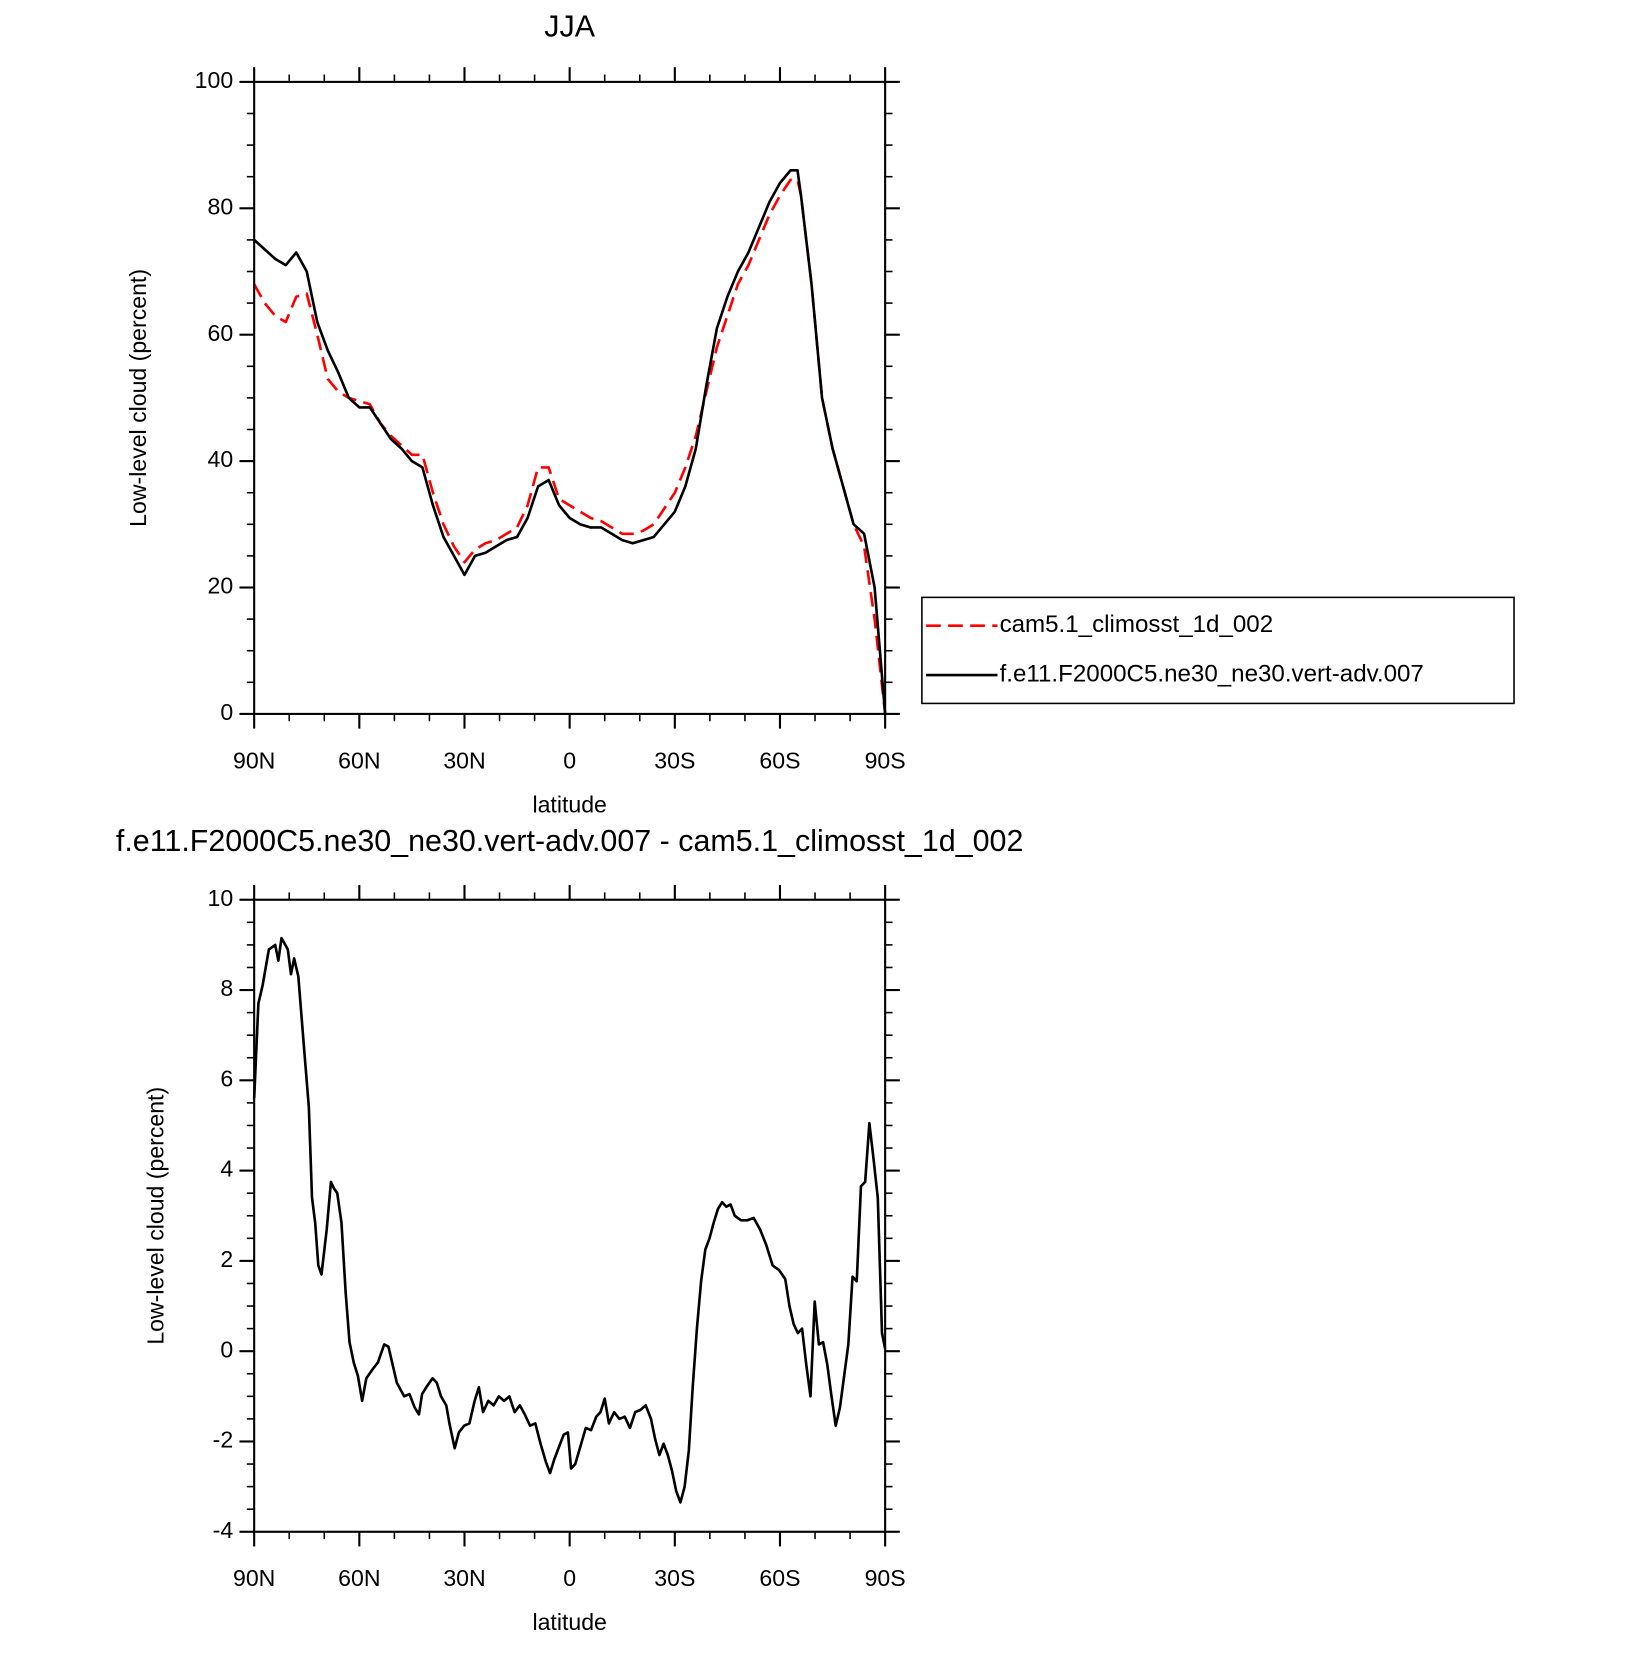  What do you see at coordinates (223, 1440) in the screenshot?
I see `y-tick-label: -2` at bounding box center [223, 1440].